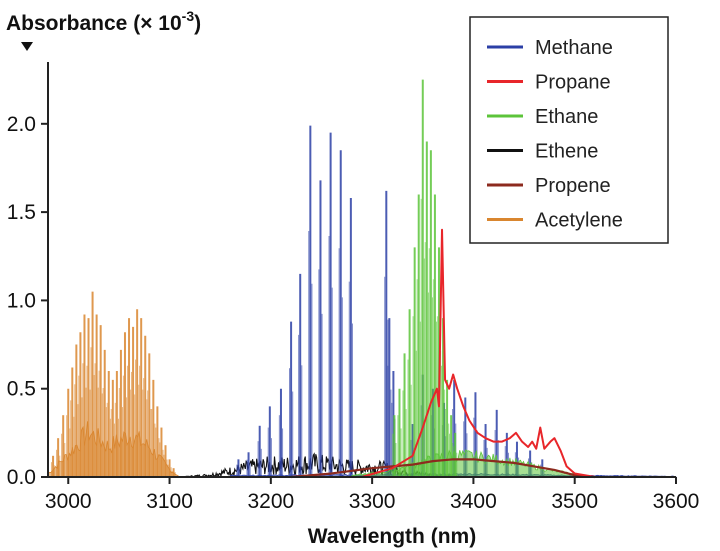 This screenshot has height=551, width=720. I want to click on x-tick-label: 3600, so click(676, 501).